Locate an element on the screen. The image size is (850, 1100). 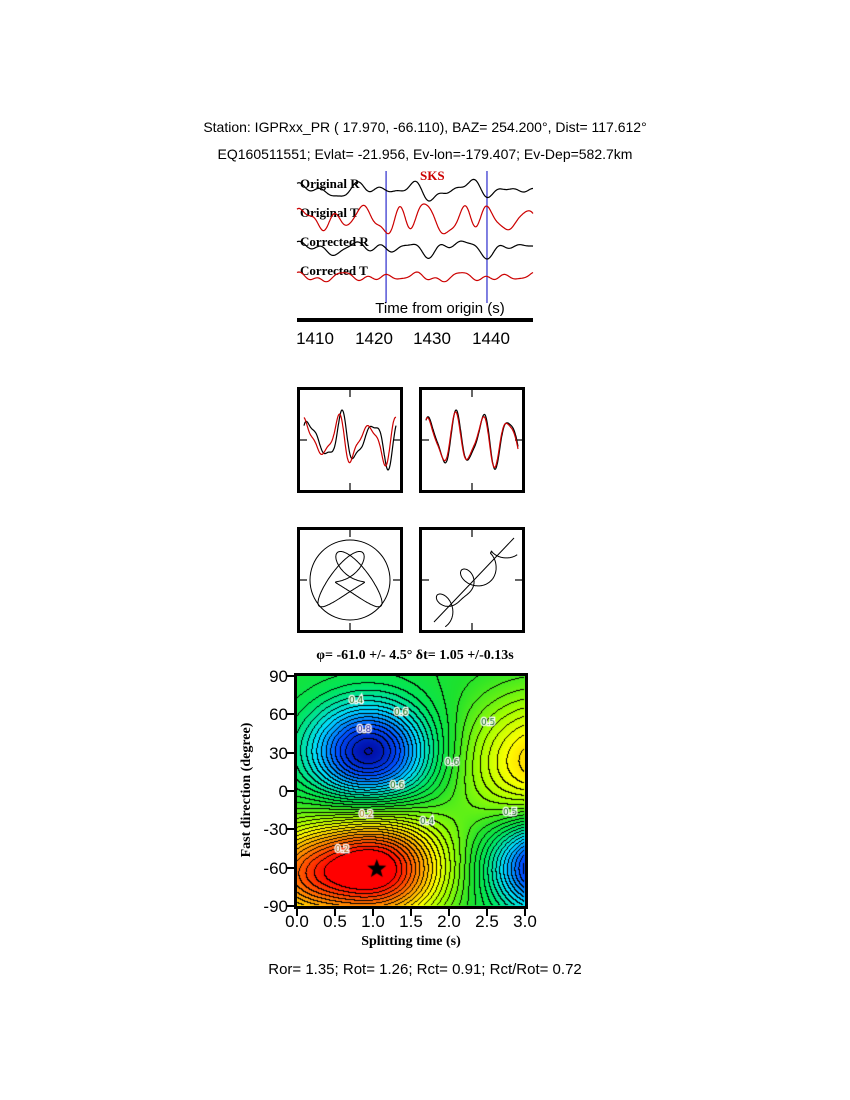
reference-circle is located at coordinates (350, 580).